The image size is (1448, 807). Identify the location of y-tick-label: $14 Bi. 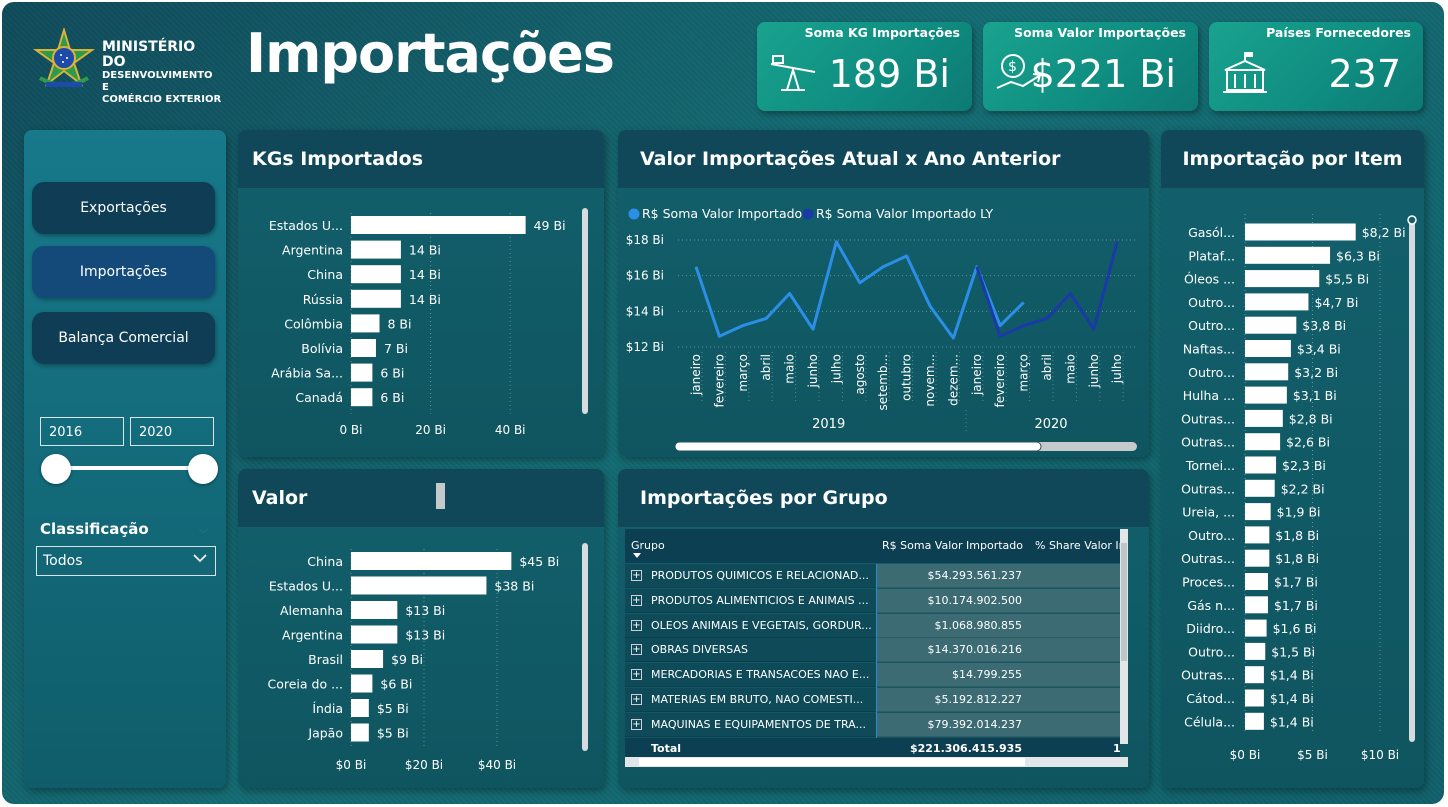
(645, 311).